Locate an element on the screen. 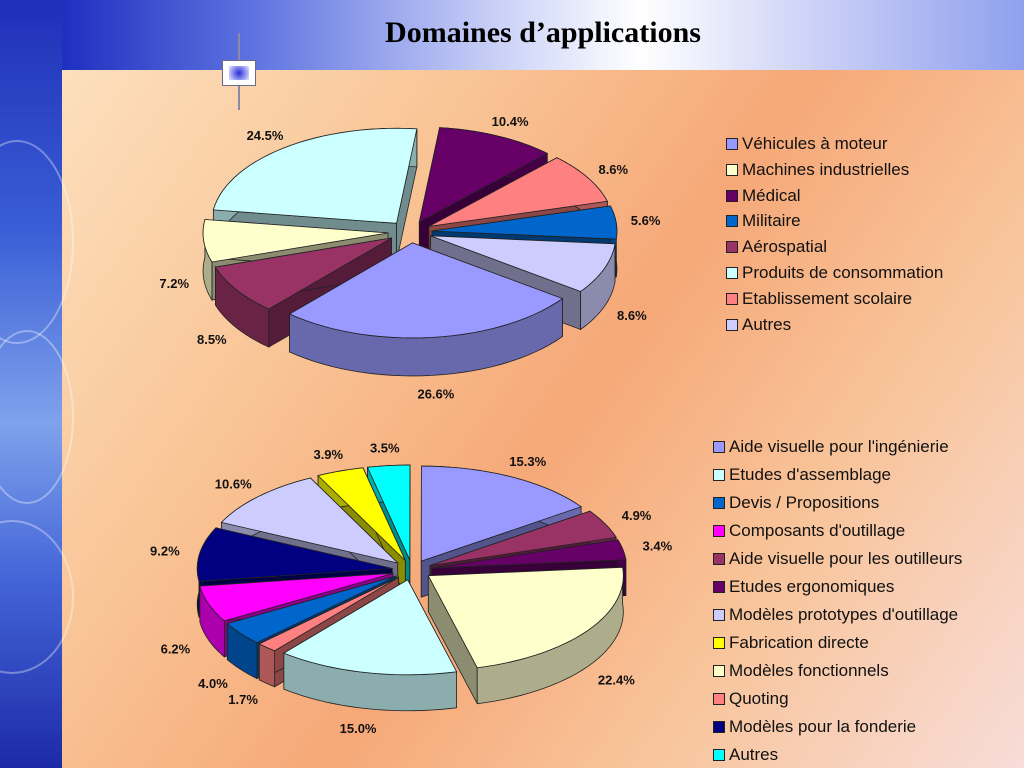 The height and width of the screenshot is (768, 1024). legend-label: Médical is located at coordinates (771, 195).